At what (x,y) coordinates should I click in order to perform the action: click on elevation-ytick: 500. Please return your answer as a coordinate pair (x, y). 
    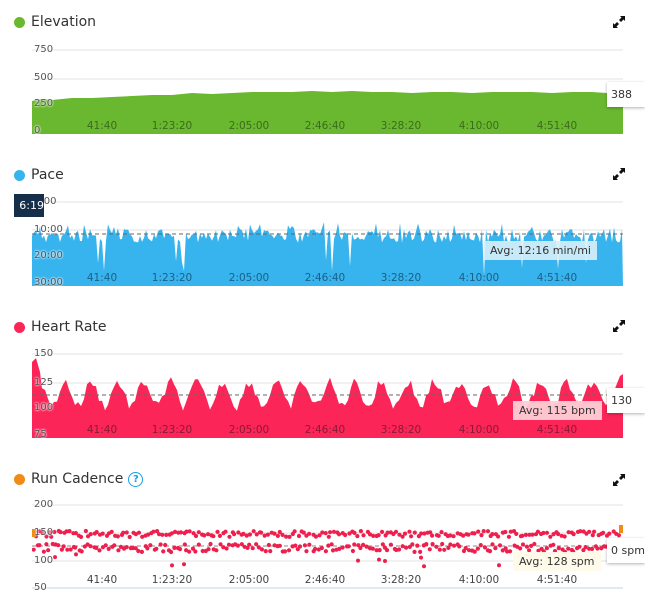
    Looking at the image, I should click on (44, 77).